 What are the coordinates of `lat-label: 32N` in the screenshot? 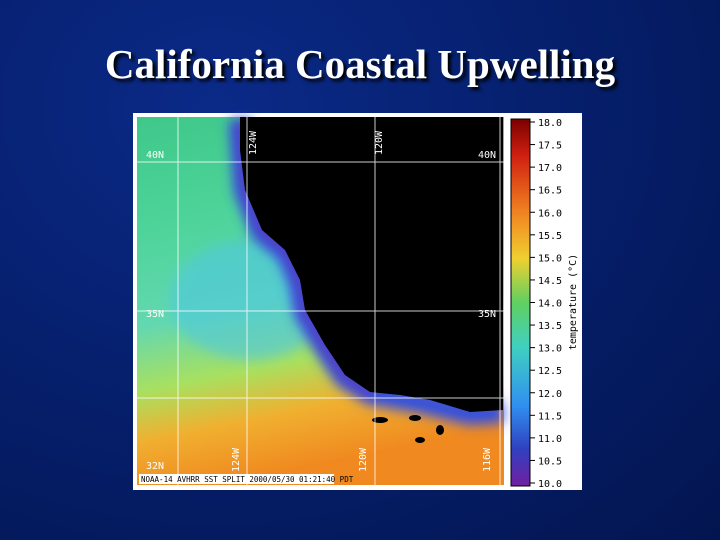 It's located at (155, 466).